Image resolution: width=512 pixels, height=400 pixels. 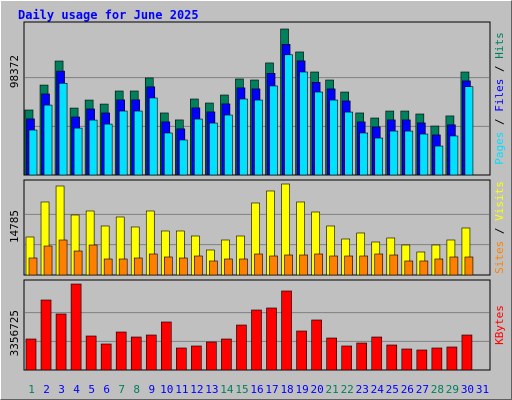 I want to click on x-tick-label: 29, so click(x=452, y=389).